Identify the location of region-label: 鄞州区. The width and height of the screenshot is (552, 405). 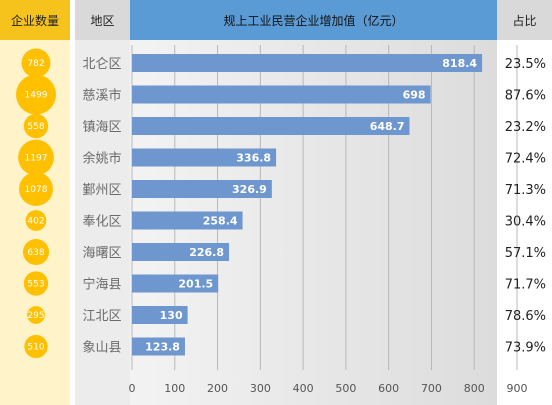
(101, 190).